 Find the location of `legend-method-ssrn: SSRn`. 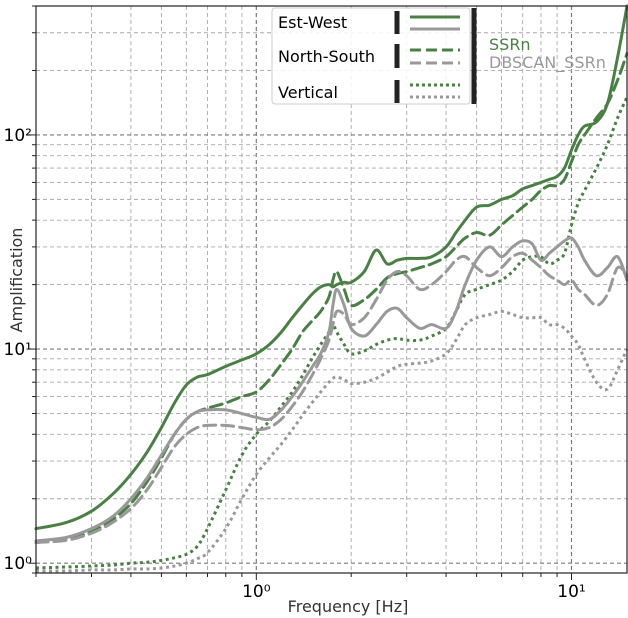

legend-method-ssrn: SSRn is located at coordinates (510, 44).